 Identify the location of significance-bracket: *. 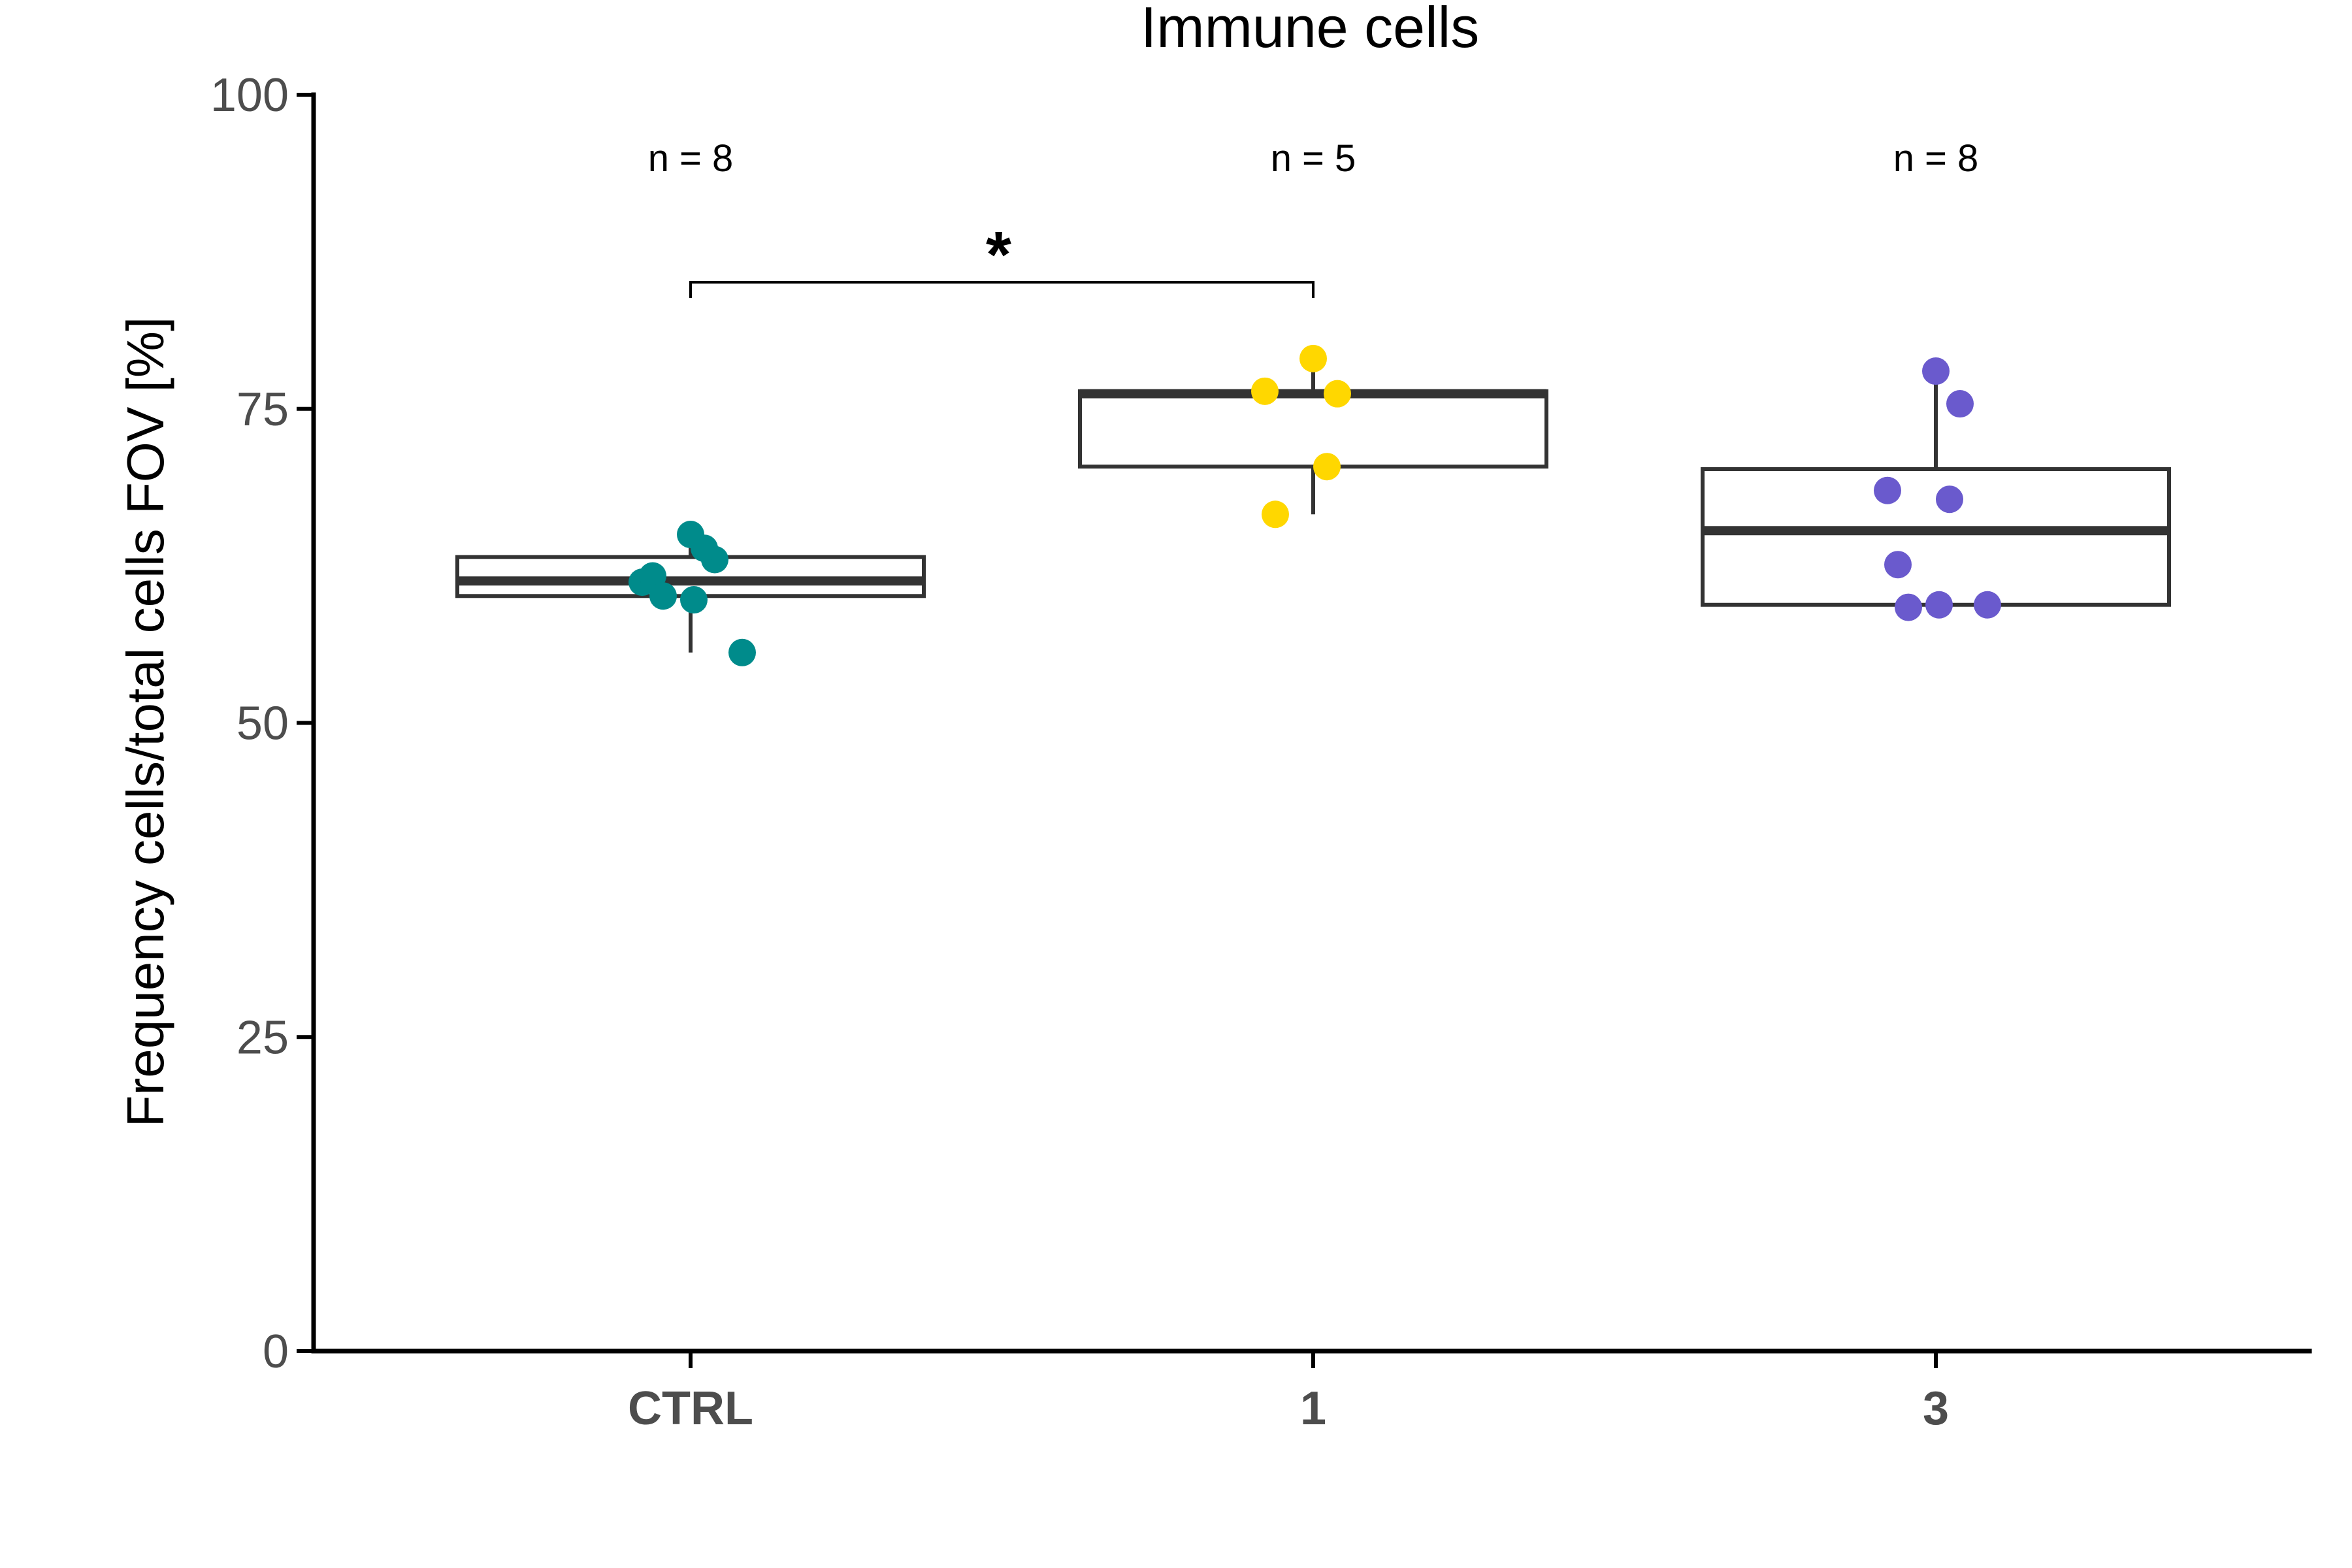
(1002, 258).